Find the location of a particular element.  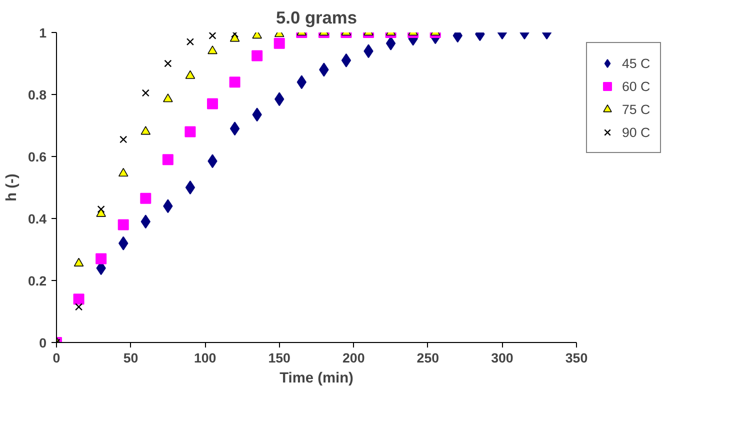

x-tick-label: 300 is located at coordinates (502, 358).